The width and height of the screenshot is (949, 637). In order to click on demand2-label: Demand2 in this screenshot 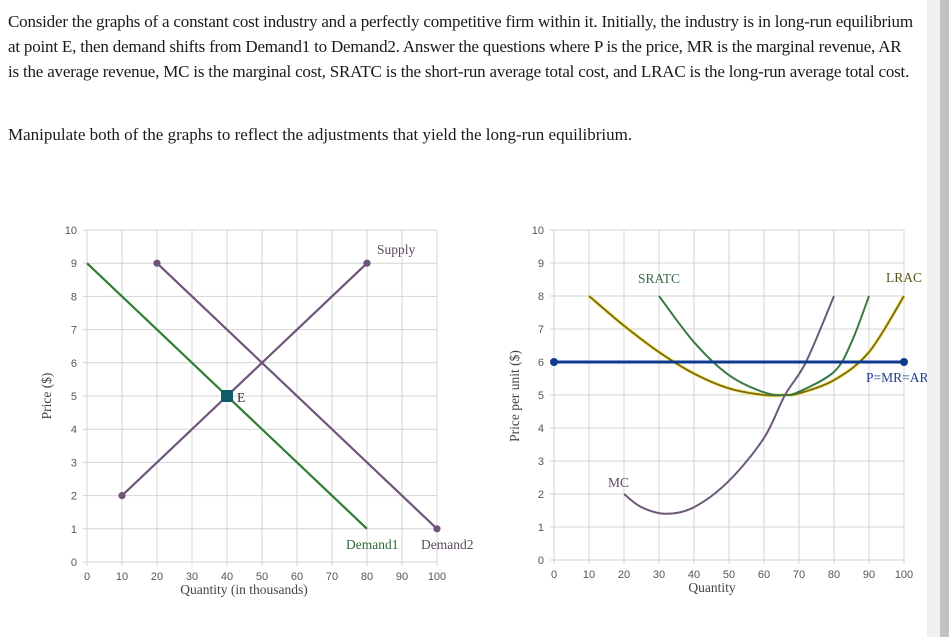, I will do `click(447, 544)`.